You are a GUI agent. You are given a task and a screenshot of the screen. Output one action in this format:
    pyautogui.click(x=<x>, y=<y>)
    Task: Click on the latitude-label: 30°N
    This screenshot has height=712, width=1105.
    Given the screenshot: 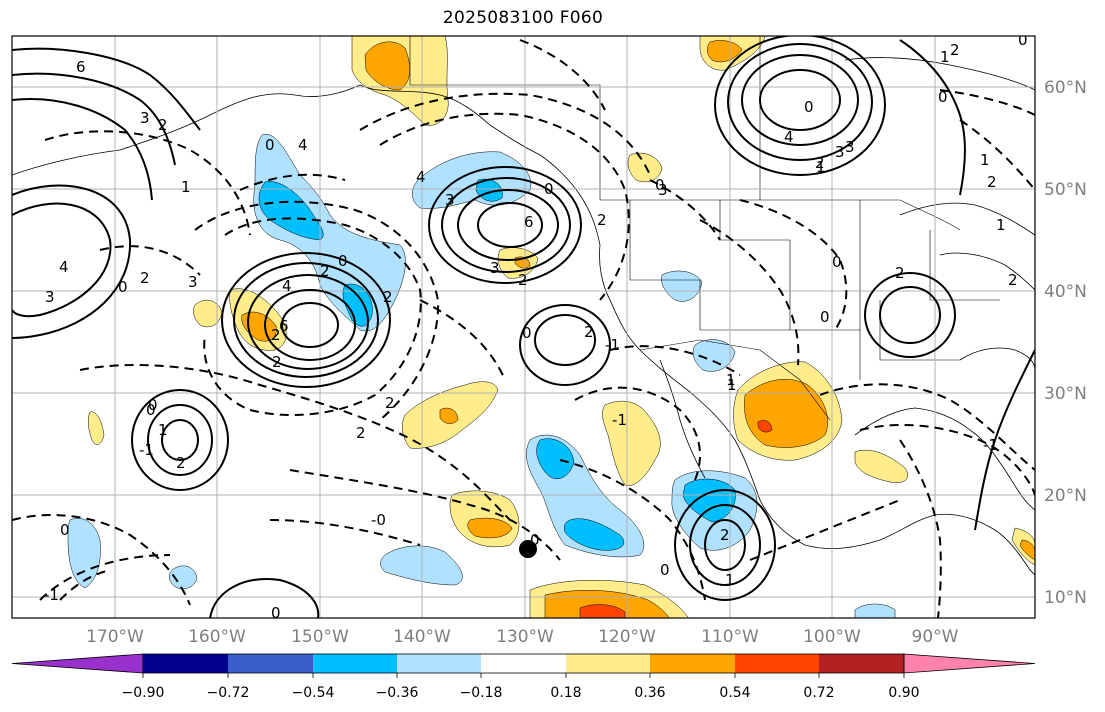 What is the action you would take?
    pyautogui.click(x=1065, y=394)
    